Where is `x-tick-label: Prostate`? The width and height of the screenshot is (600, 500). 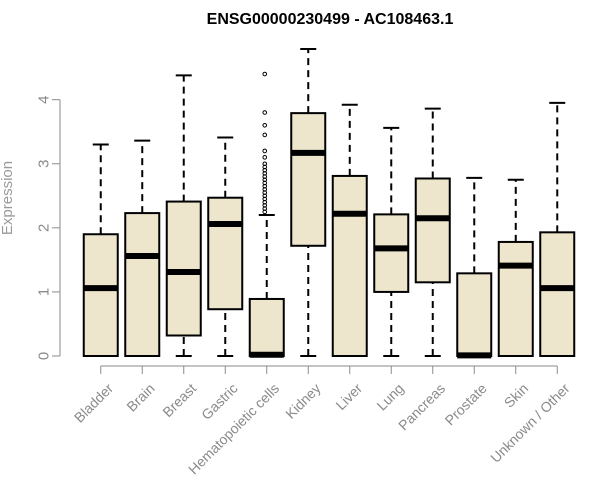
x-tick-label: Prostate is located at coordinates (466, 404).